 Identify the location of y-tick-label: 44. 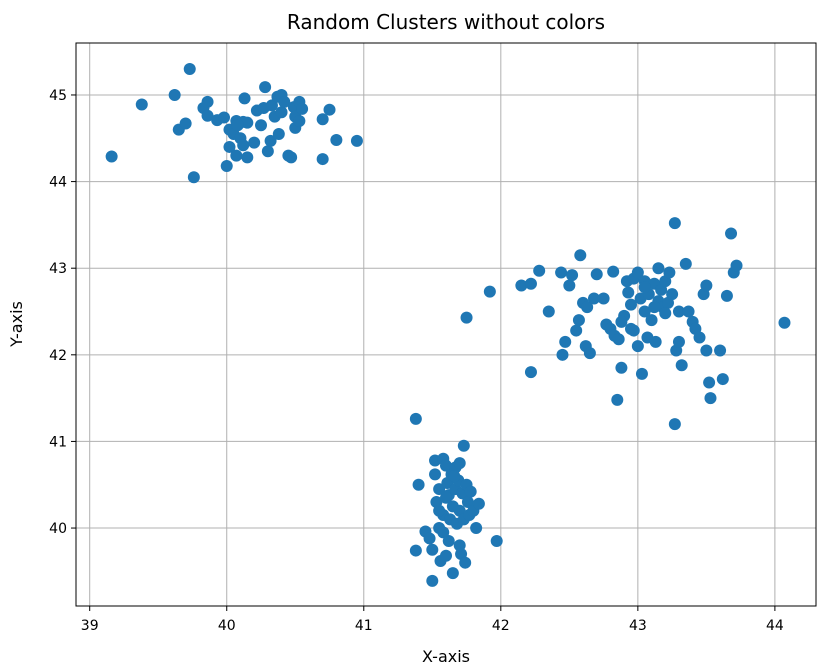
(58, 183).